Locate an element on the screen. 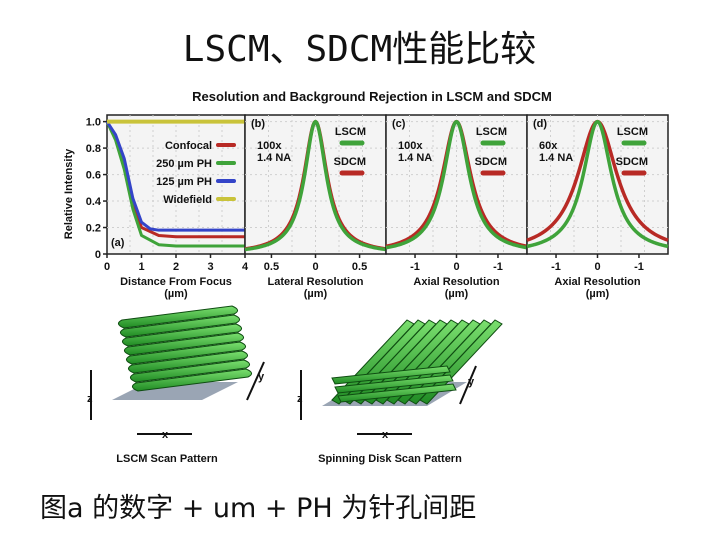  lscm-x-axis-label: x is located at coordinates (165, 435).